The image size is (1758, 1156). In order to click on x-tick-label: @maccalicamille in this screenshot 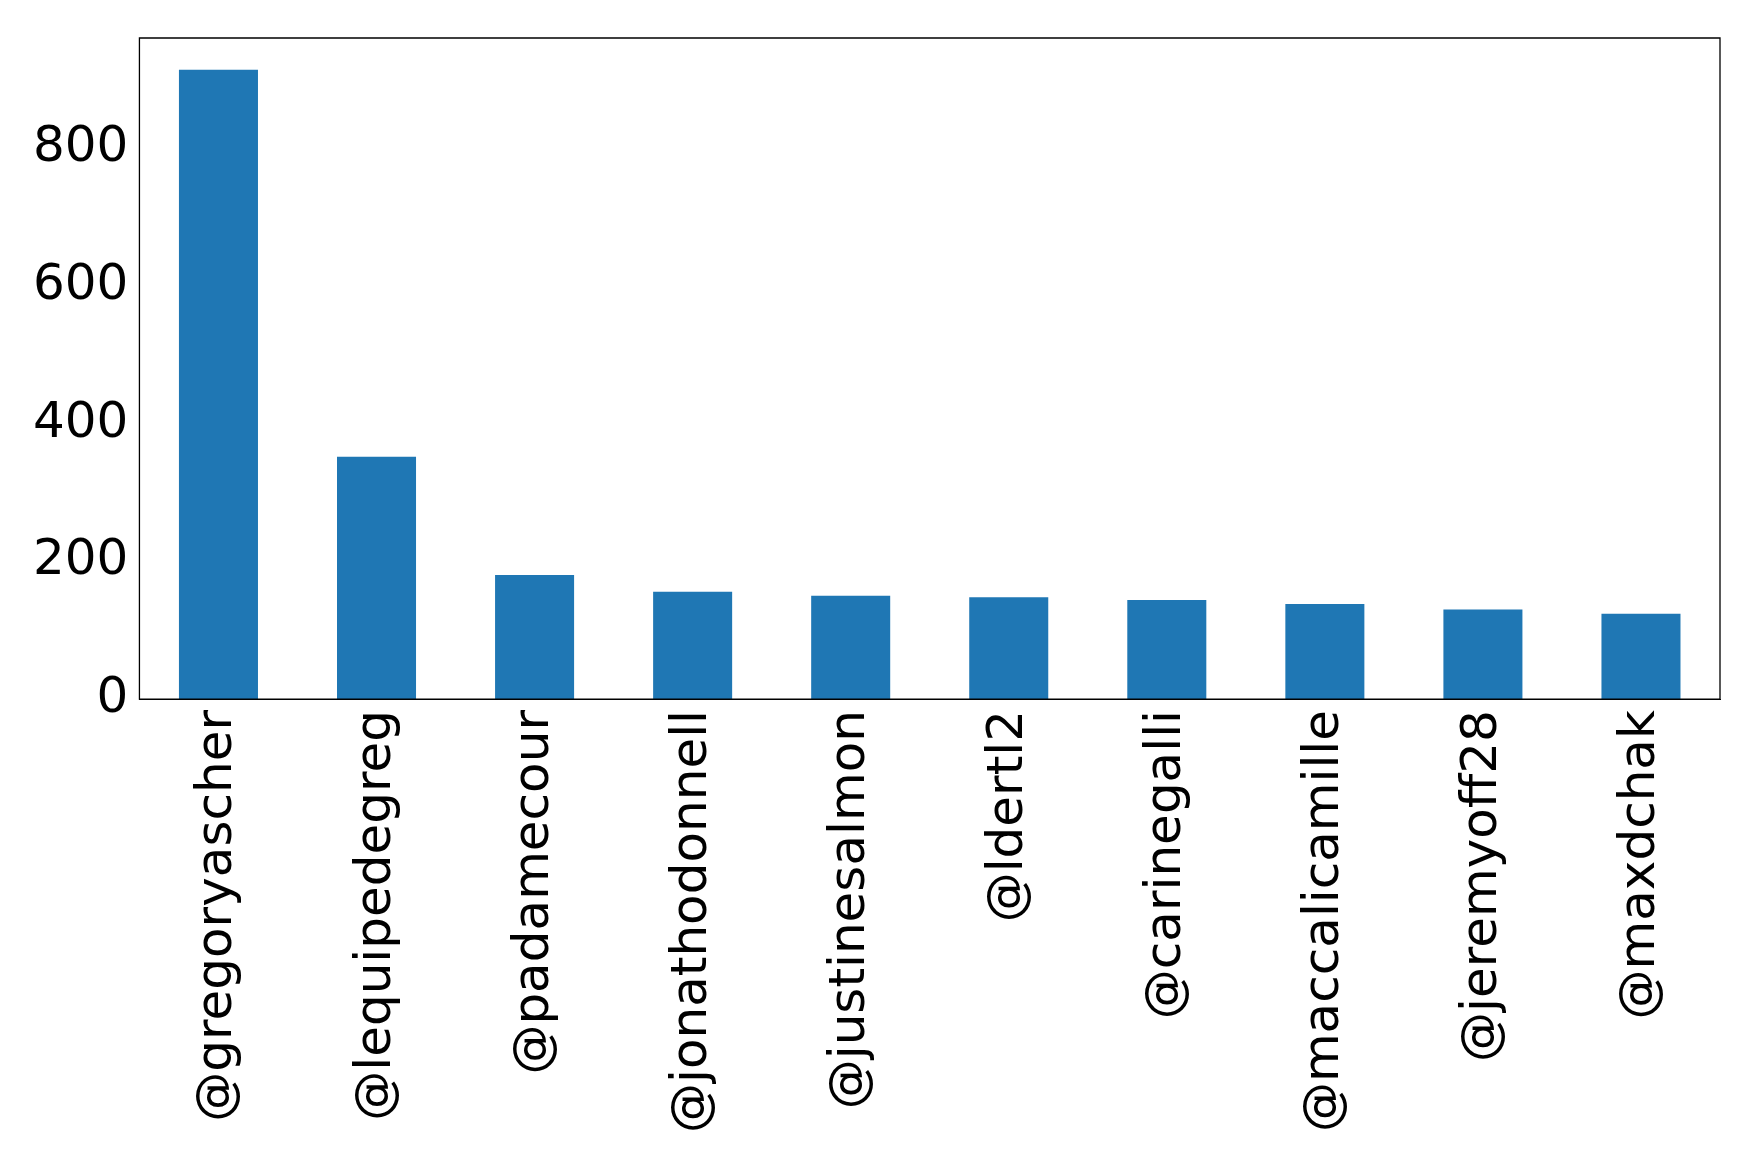, I will do `click(1320, 921)`.